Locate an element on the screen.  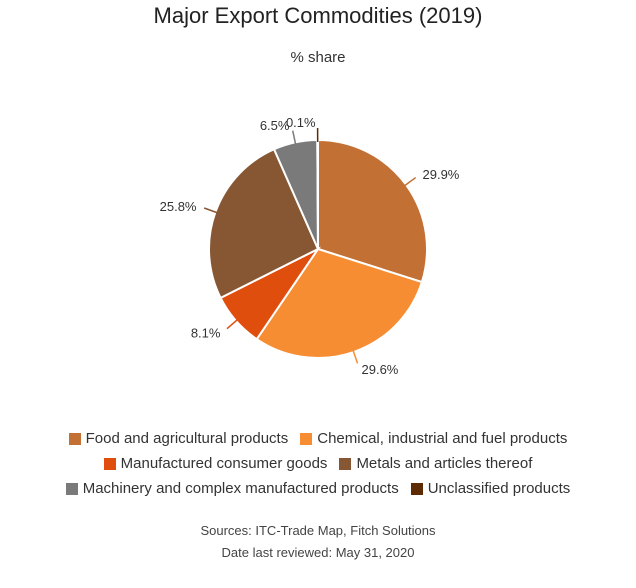
chart-subtitle: % share is located at coordinates (318, 57).